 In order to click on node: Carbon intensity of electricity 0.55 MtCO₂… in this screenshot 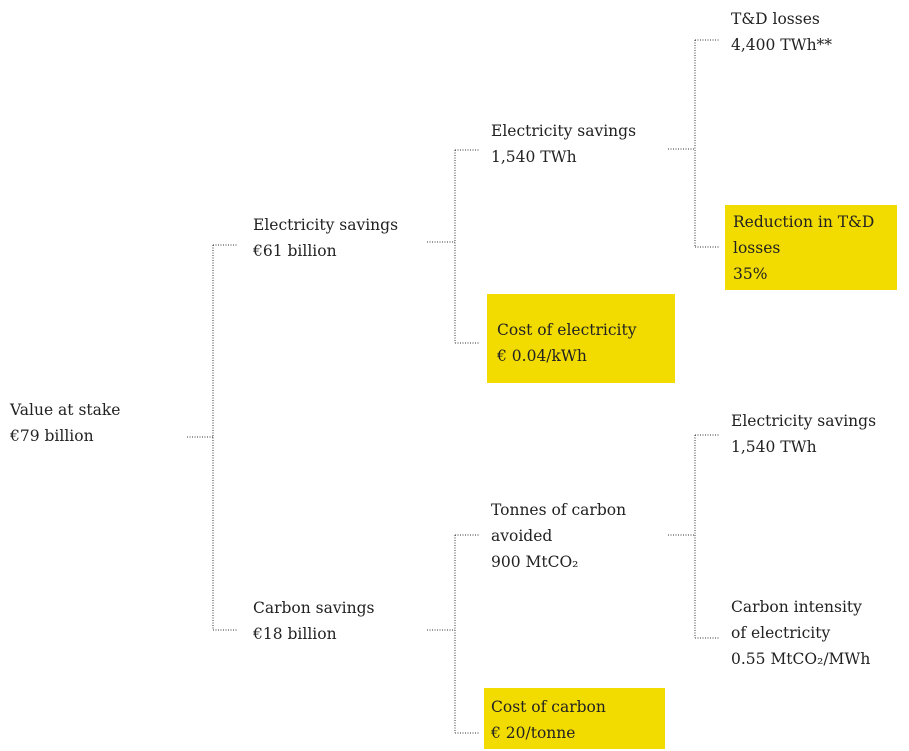, I will do `click(800, 633)`.